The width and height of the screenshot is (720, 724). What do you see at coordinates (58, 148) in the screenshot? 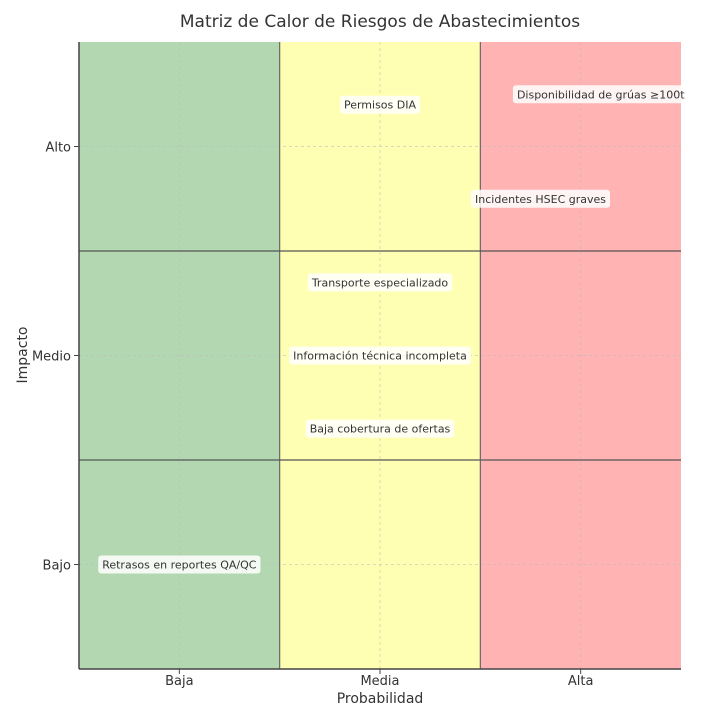
I see `y-tick-label: Alto` at bounding box center [58, 148].